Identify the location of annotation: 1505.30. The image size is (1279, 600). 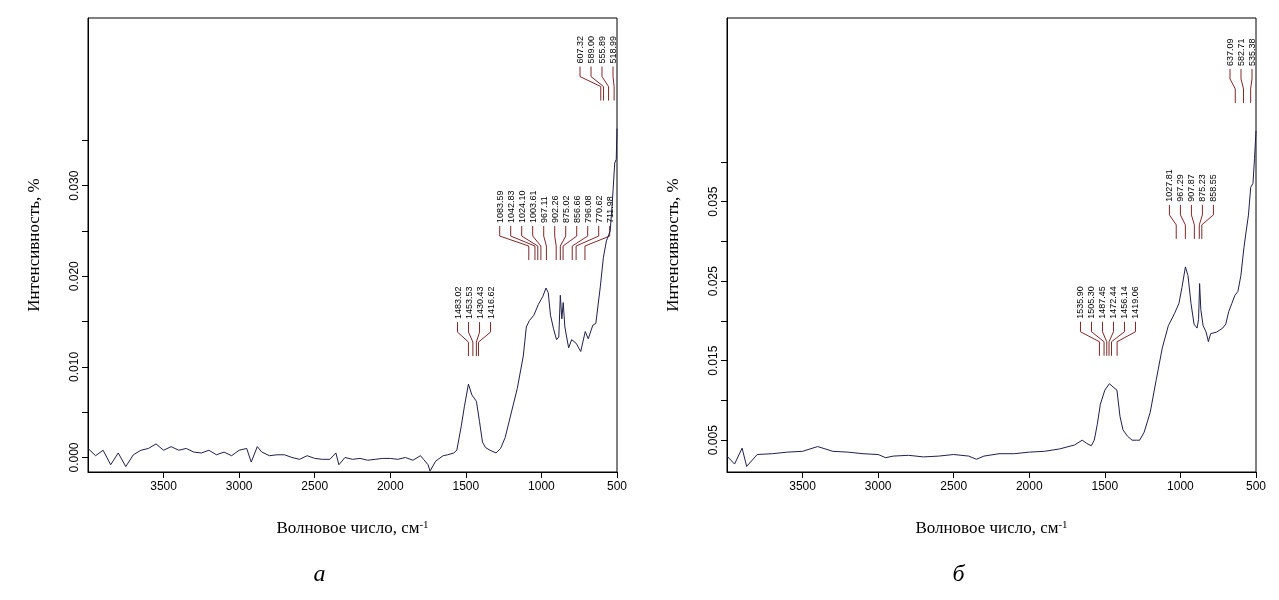
(1091, 302).